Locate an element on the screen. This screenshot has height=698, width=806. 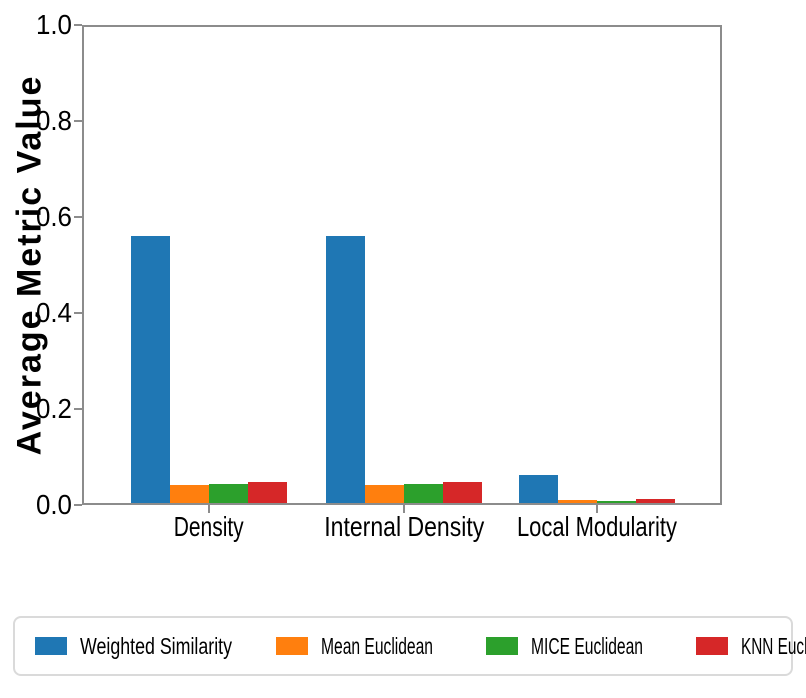
y-tick-label-text: 0.4 is located at coordinates (54, 312).